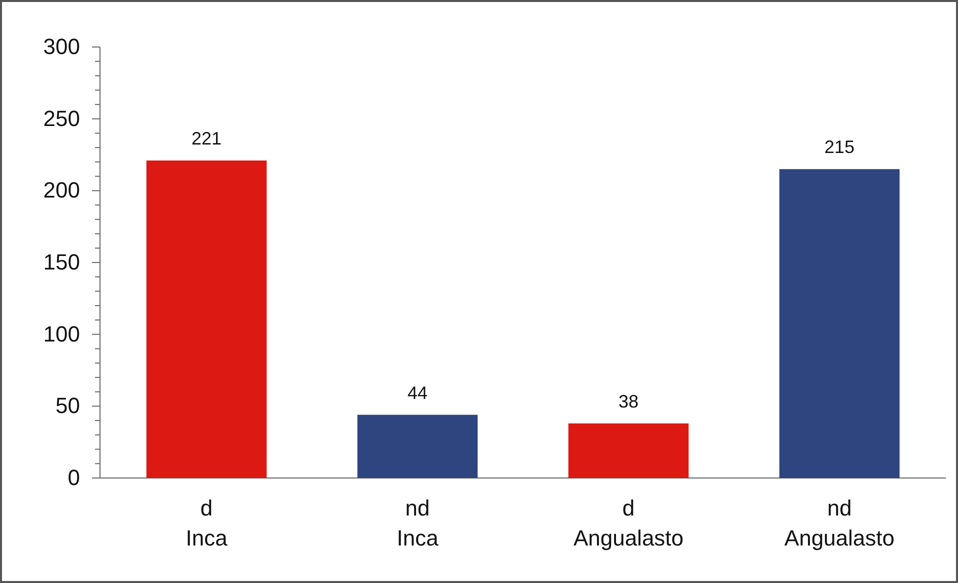  Describe the element at coordinates (61, 262) in the screenshot. I see `y-tick-label: 150` at that location.